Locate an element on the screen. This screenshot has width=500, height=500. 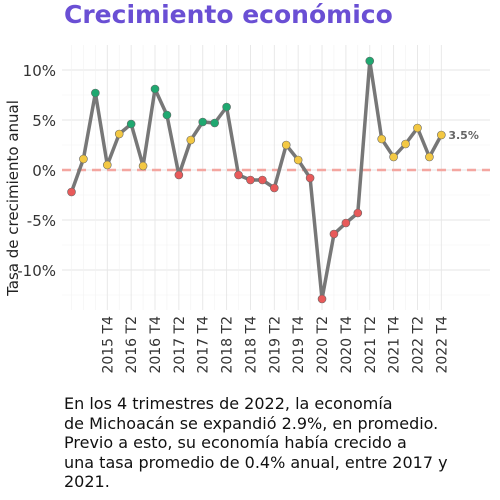
caption-line: En los 4 trimestres de 2022, la economía is located at coordinates (228, 403).